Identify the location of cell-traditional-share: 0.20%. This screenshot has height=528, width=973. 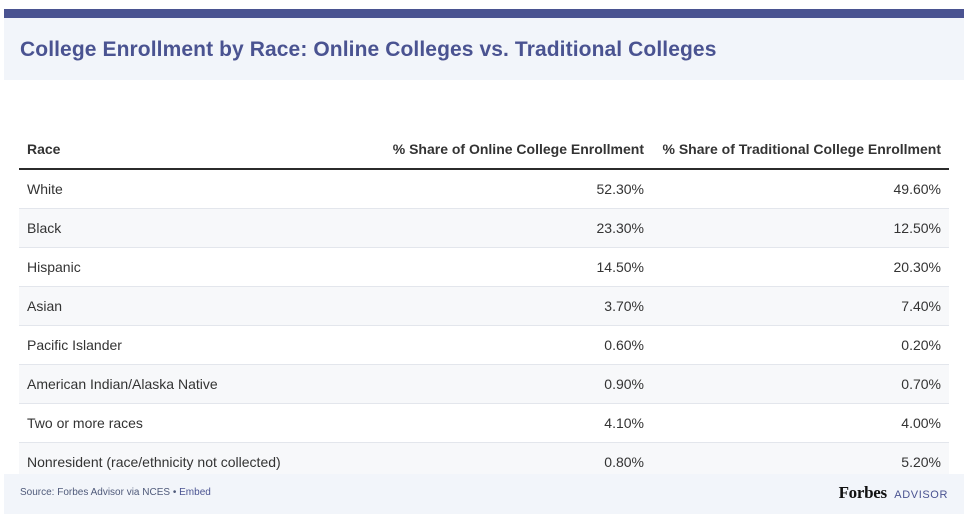
(800, 345).